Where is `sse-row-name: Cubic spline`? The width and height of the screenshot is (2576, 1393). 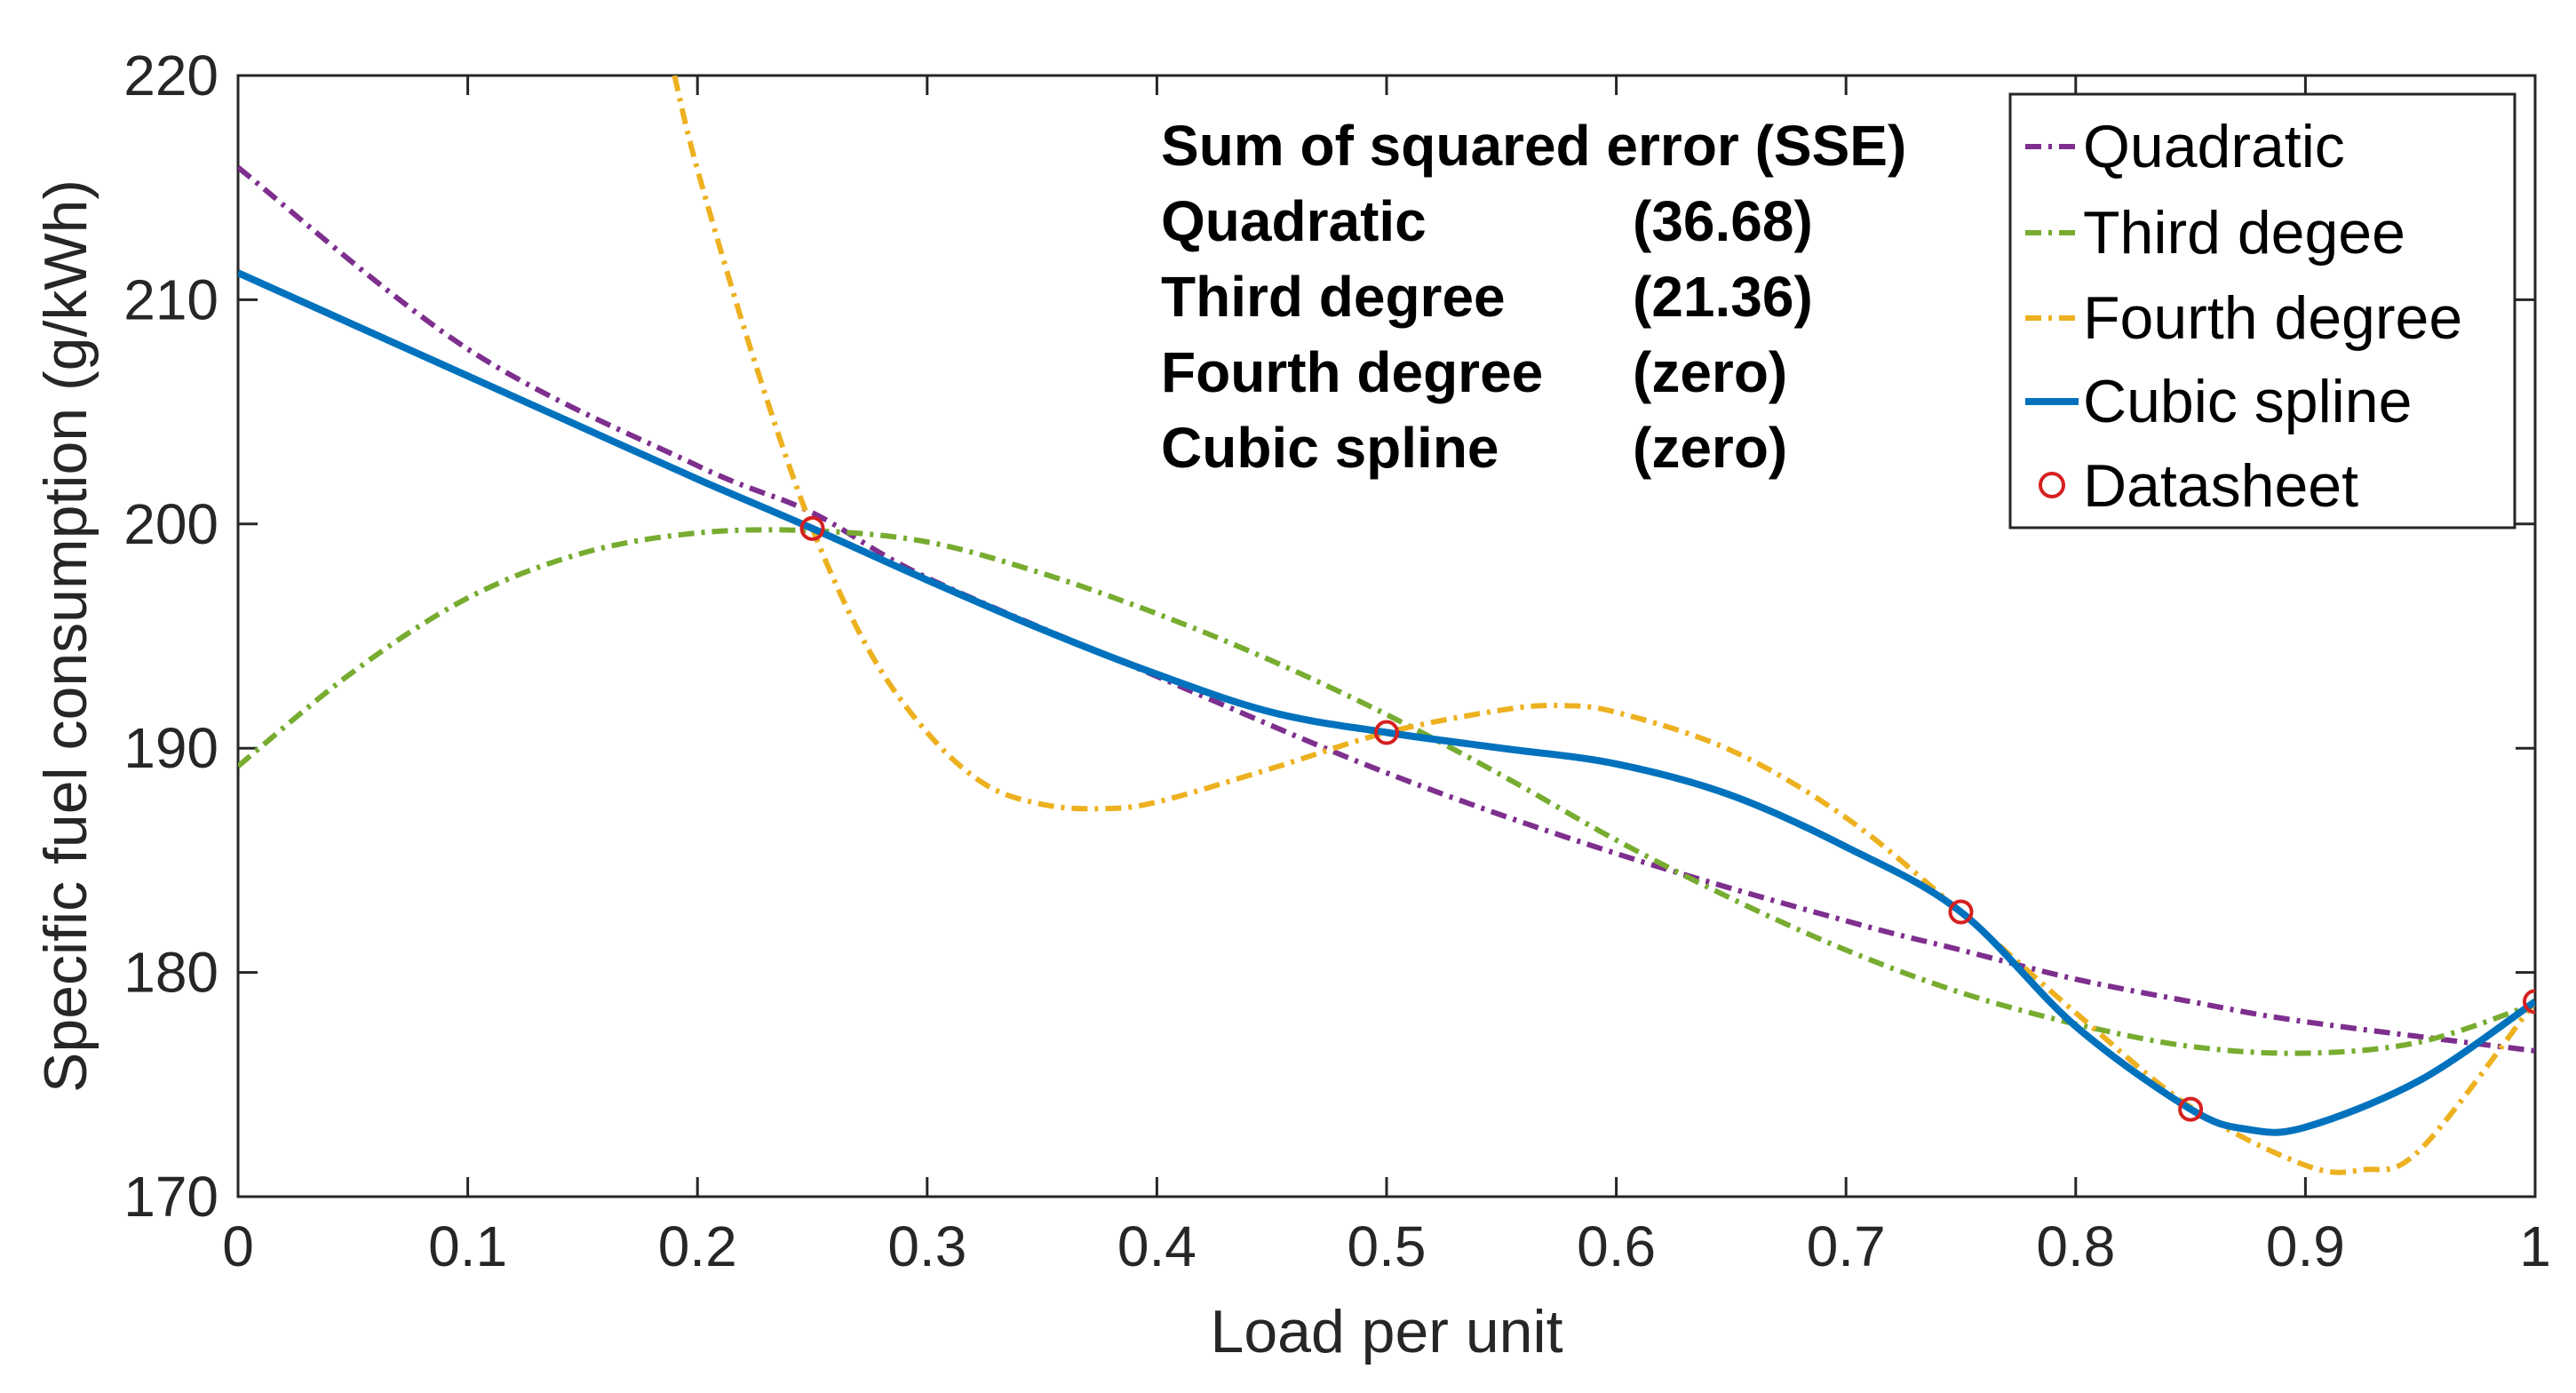 sse-row-name: Cubic spline is located at coordinates (1330, 448).